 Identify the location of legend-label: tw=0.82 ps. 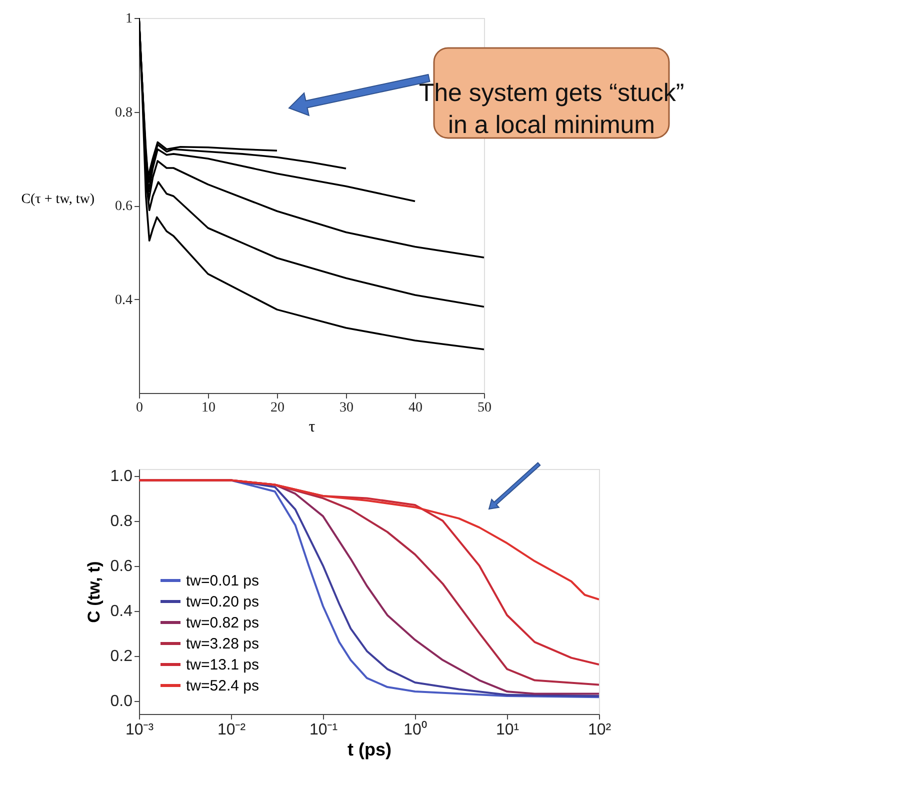
(222, 623).